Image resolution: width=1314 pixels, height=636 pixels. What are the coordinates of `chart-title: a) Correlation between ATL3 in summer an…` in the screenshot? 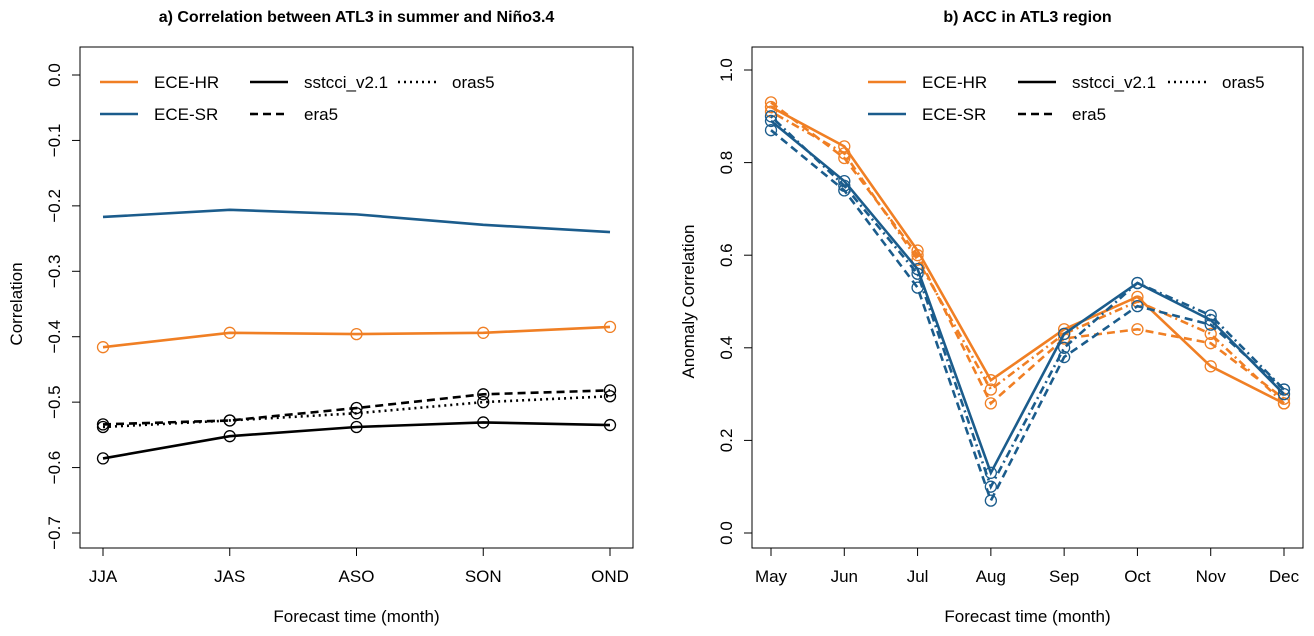 It's located at (357, 17).